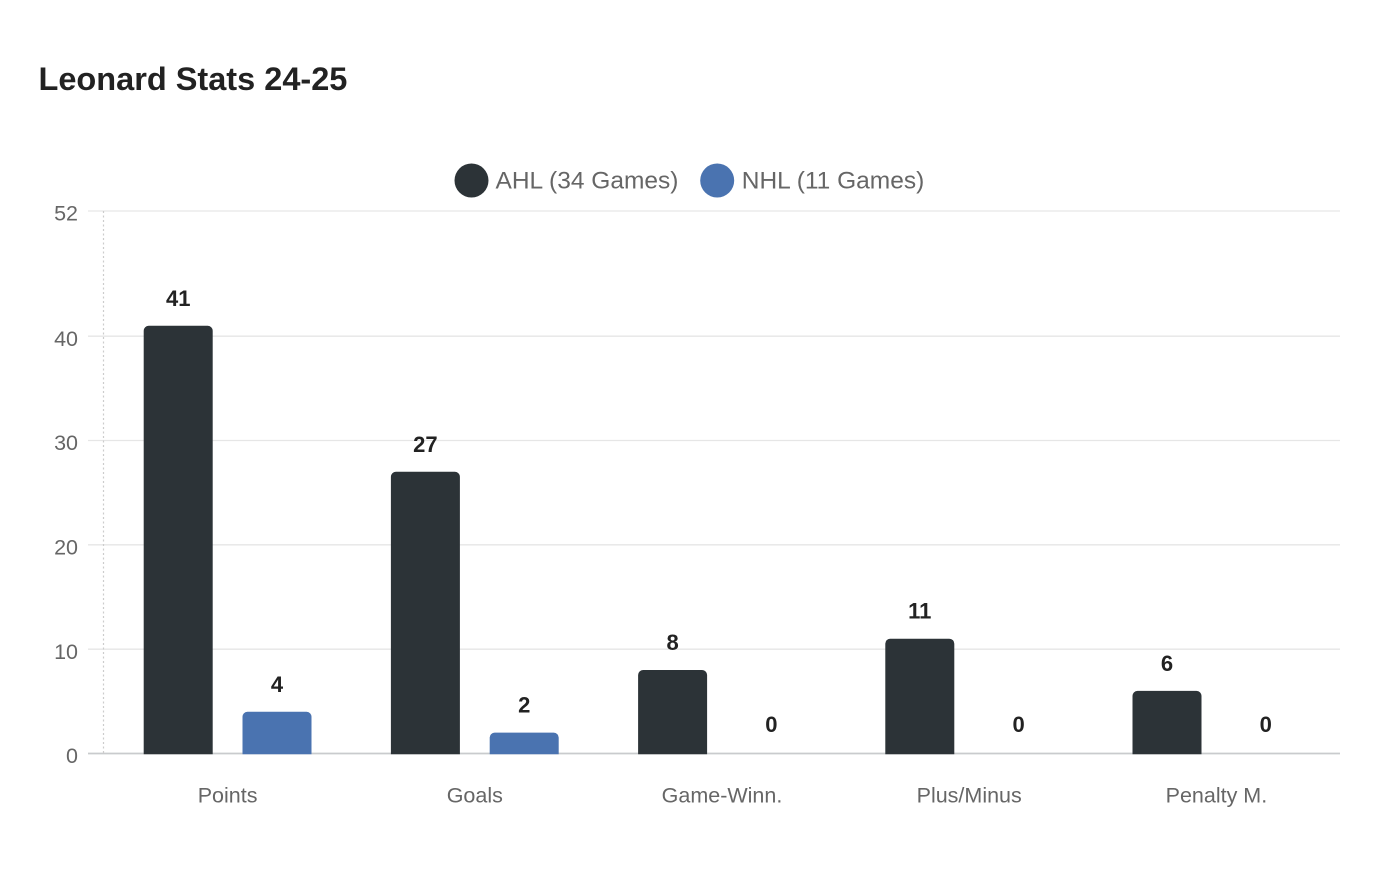 This screenshot has width=1400, height=880. I want to click on svg-text: Penalty M., so click(1217, 796).